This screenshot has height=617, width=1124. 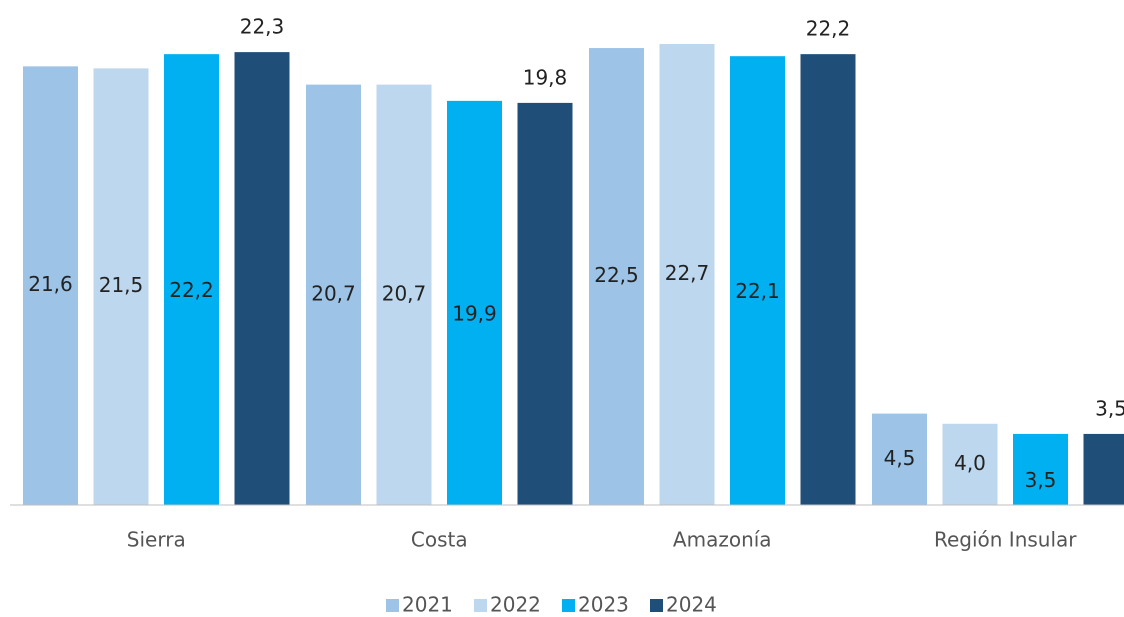 What do you see at coordinates (1005, 540) in the screenshot?
I see `x-tick-label: Región Insular` at bounding box center [1005, 540].